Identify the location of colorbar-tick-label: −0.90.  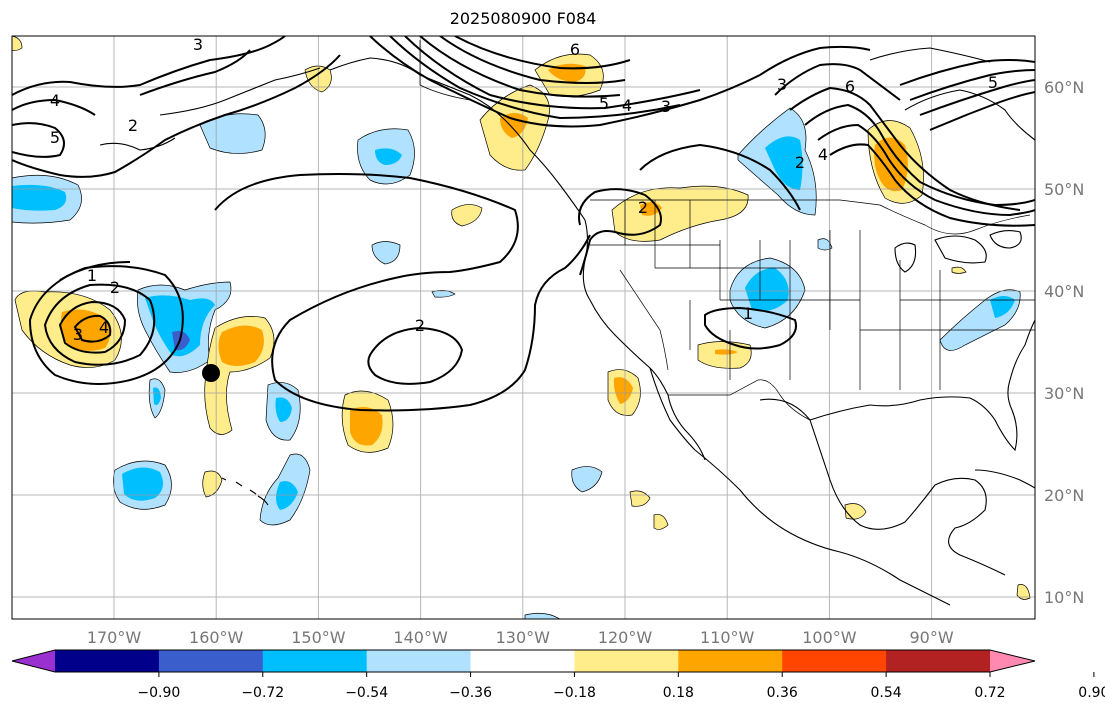
(158, 693).